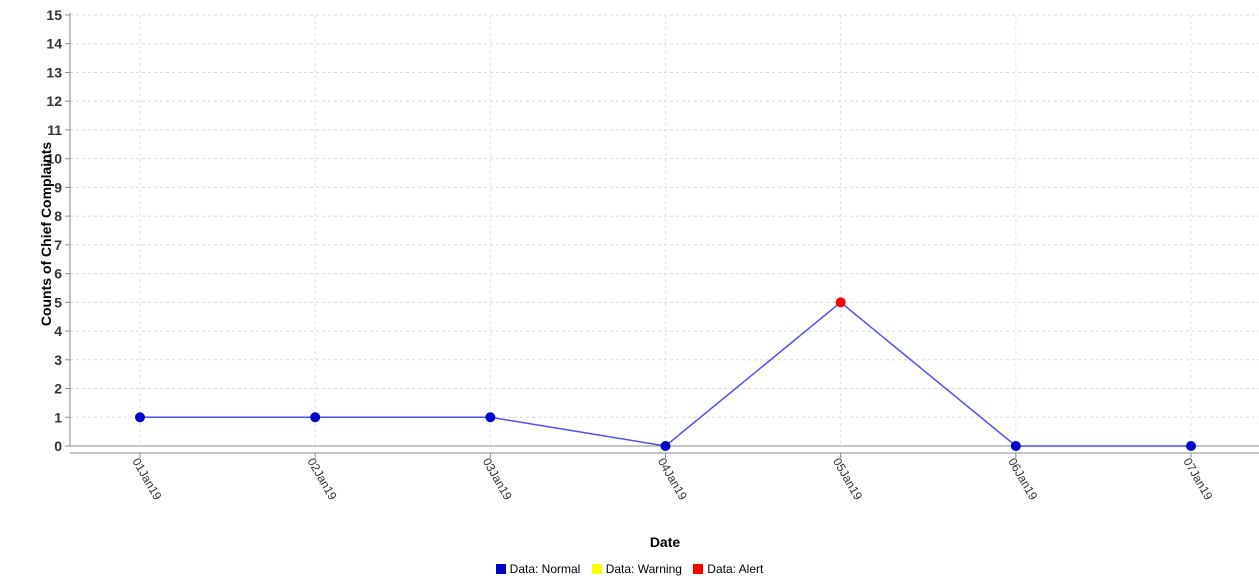  Describe the element at coordinates (58, 389) in the screenshot. I see `y-tick-label: 2` at that location.